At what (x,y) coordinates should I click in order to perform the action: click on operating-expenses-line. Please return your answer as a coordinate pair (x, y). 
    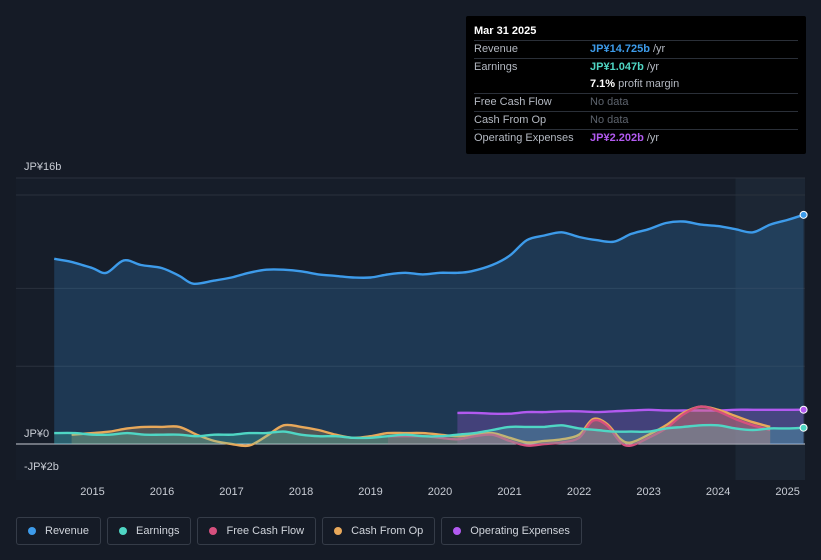
    Looking at the image, I should click on (630, 412).